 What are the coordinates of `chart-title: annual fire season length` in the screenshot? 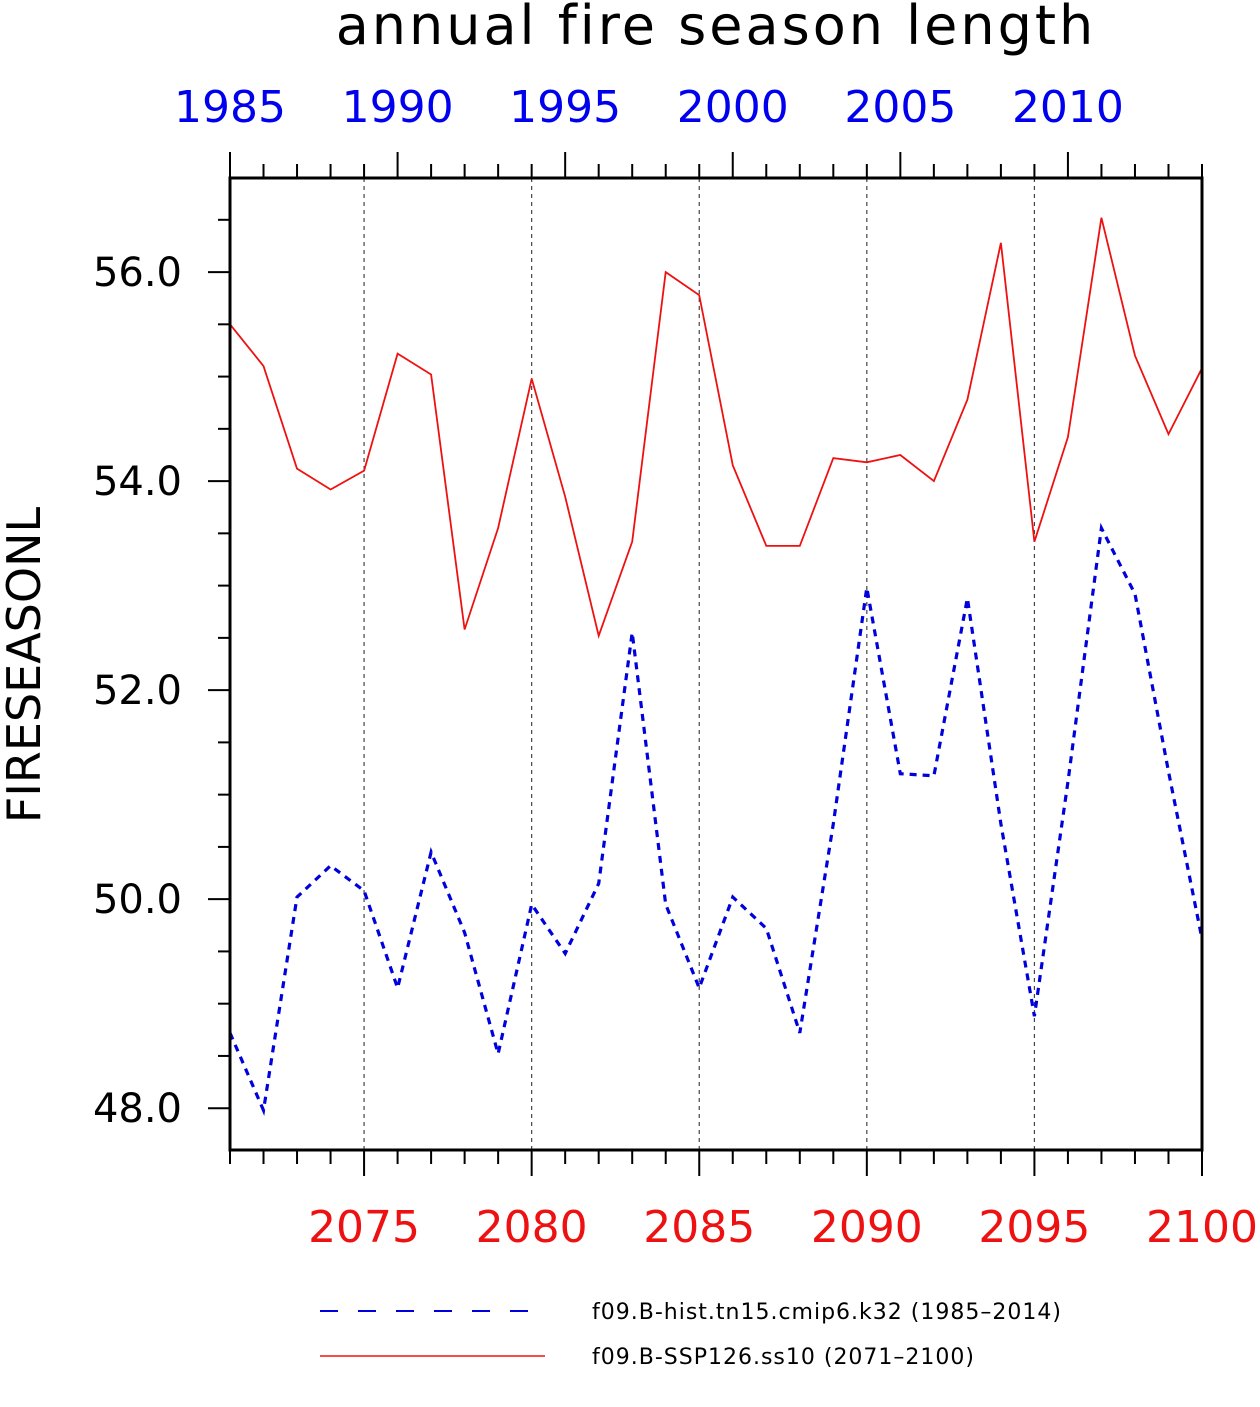 It's located at (716, 28).